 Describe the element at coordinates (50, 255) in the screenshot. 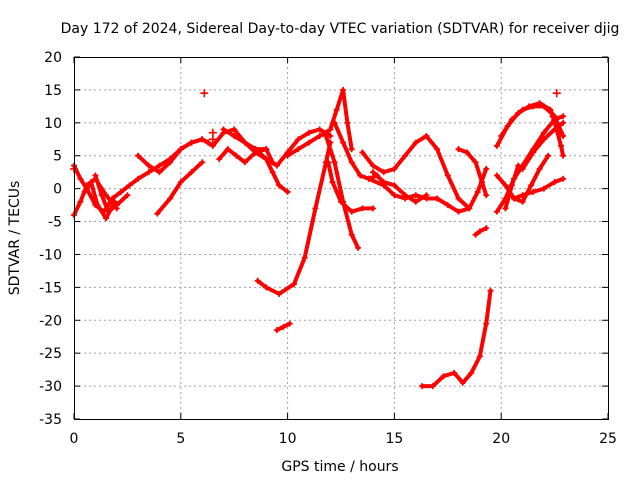

I see `y-tick-label: -10` at that location.